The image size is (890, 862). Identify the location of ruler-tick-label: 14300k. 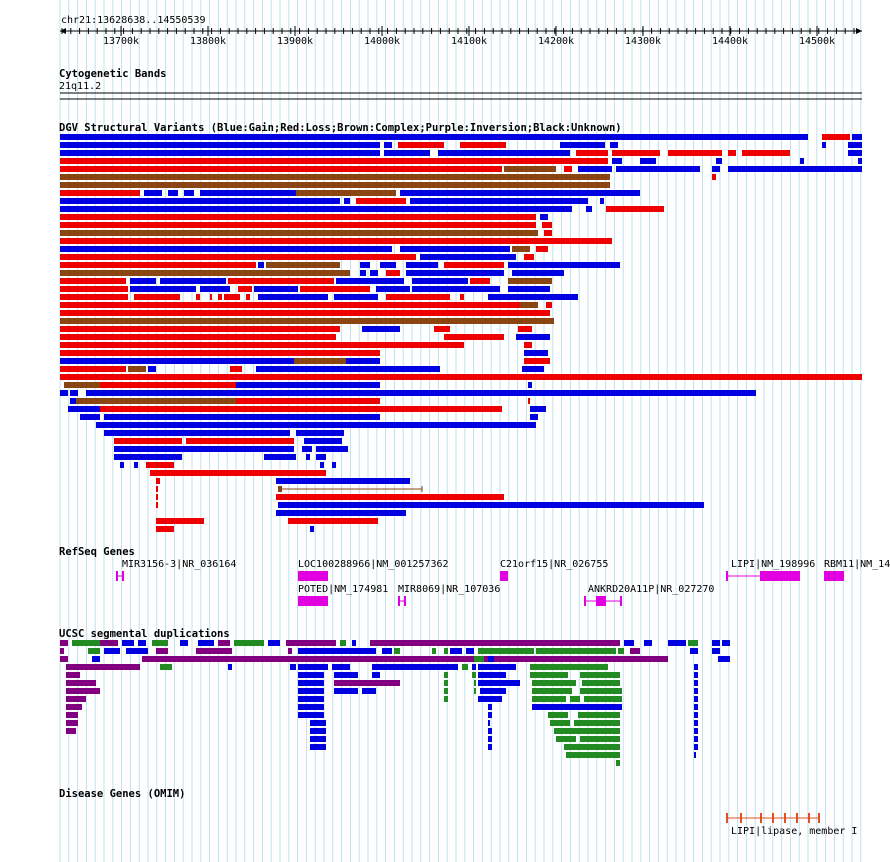
(643, 41).